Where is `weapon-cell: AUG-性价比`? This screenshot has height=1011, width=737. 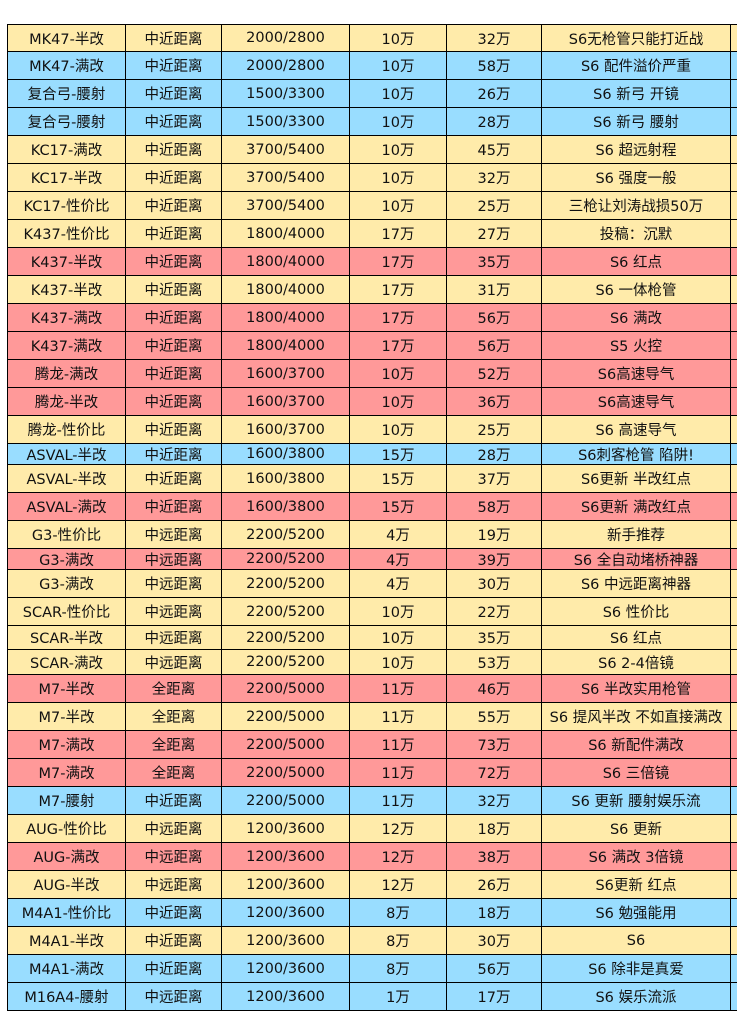 weapon-cell: AUG-性价比 is located at coordinates (66, 828).